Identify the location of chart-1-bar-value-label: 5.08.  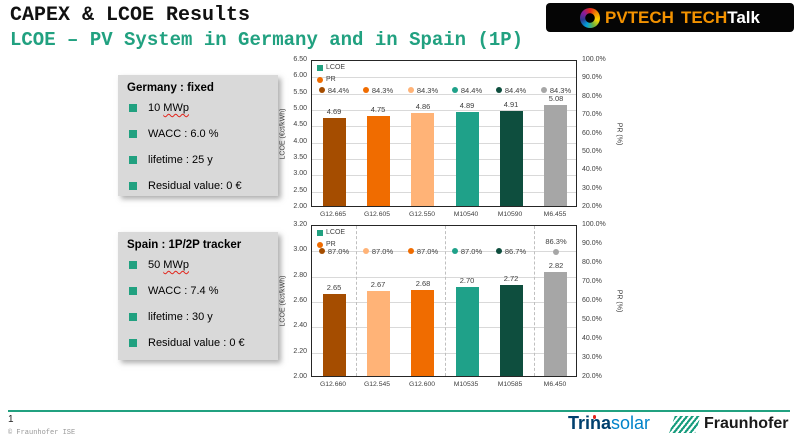
(556, 98).